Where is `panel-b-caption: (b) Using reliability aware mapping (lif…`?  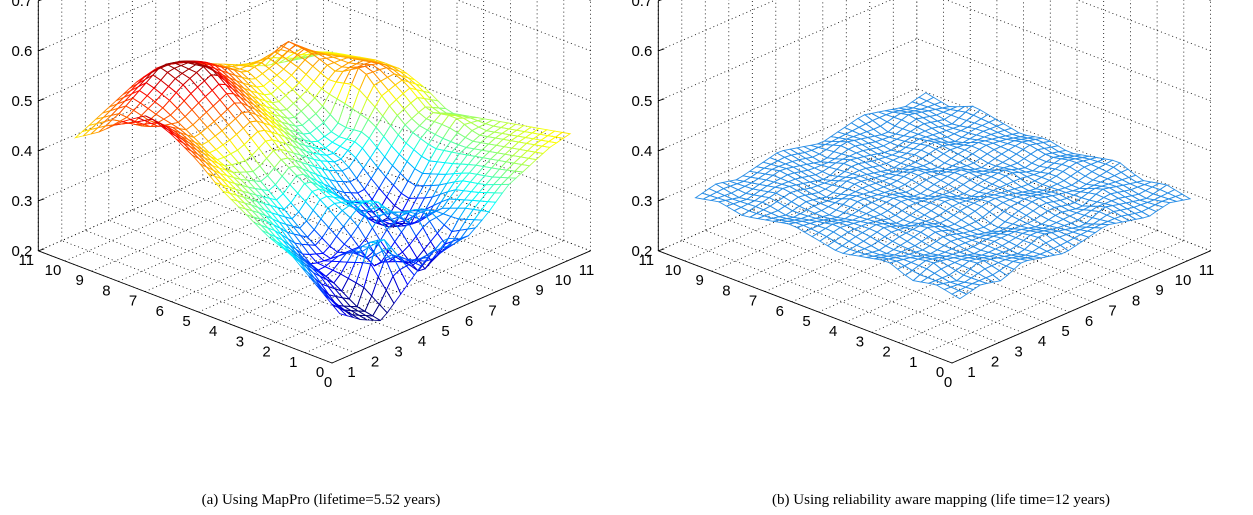
panel-b-caption: (b) Using reliability aware mapping (lif… is located at coordinates (941, 500).